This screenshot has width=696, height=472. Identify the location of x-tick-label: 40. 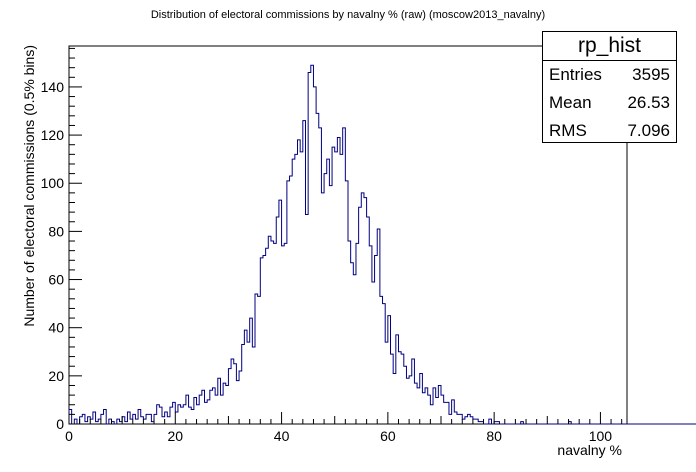
(282, 436).